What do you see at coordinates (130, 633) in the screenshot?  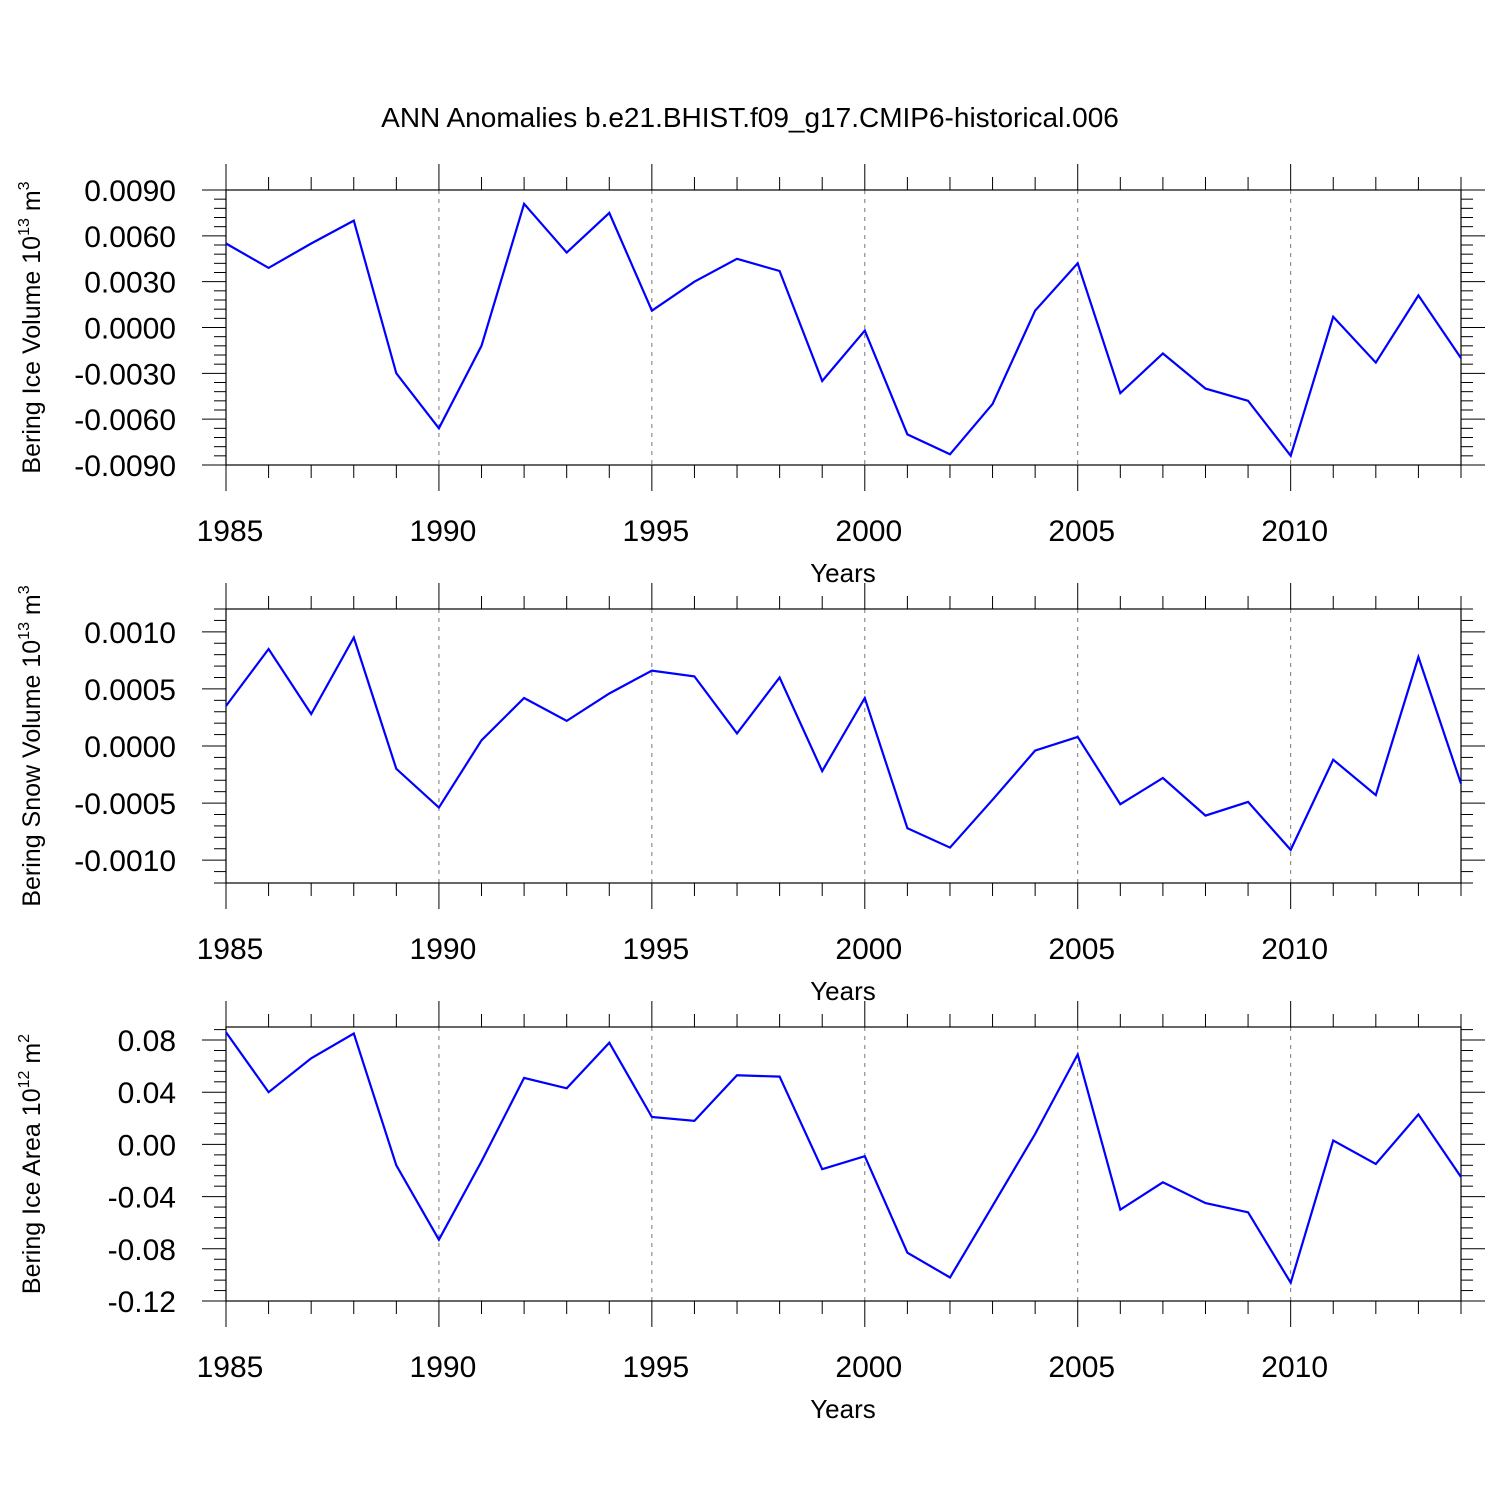 I see `y-tick-label: 0.0010` at bounding box center [130, 633].